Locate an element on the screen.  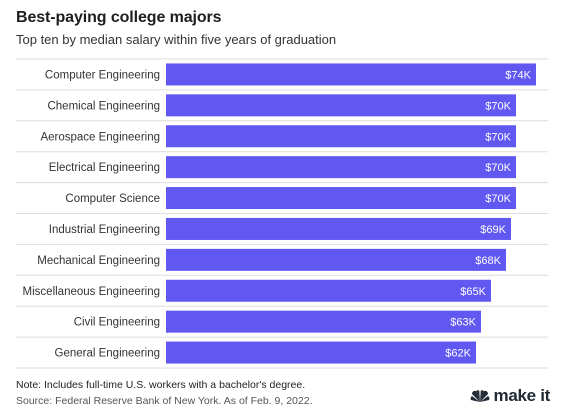
category-label: Computer Engineering is located at coordinates (102, 75).